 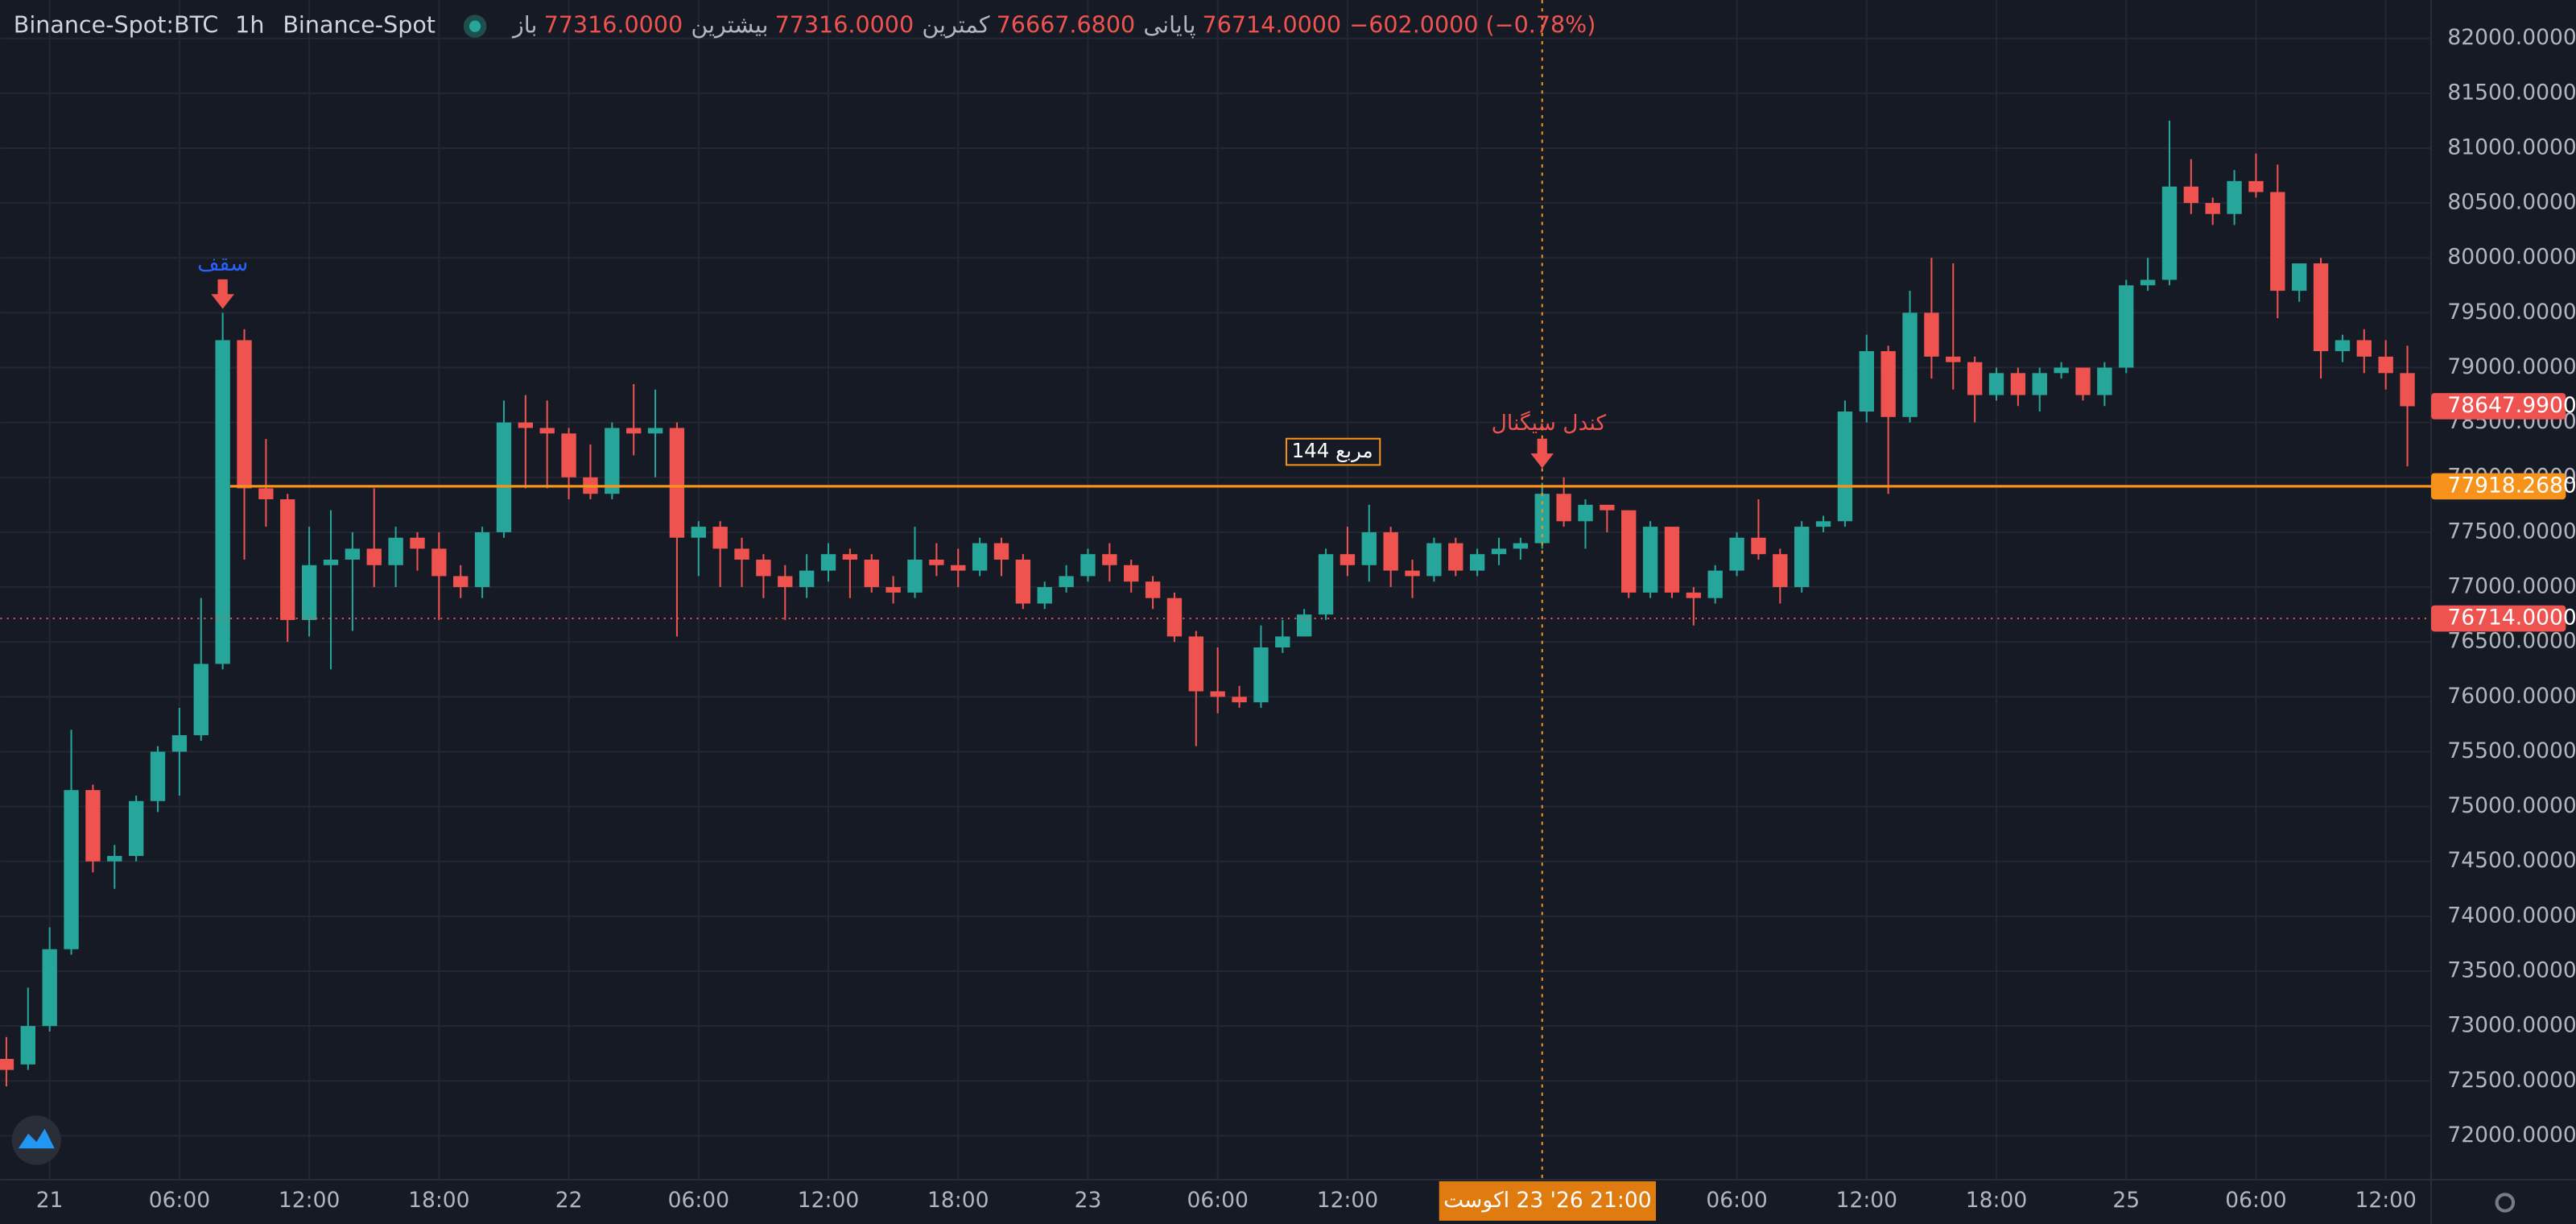 What do you see at coordinates (569, 1200) in the screenshot?
I see `x-tick-label: 22` at bounding box center [569, 1200].